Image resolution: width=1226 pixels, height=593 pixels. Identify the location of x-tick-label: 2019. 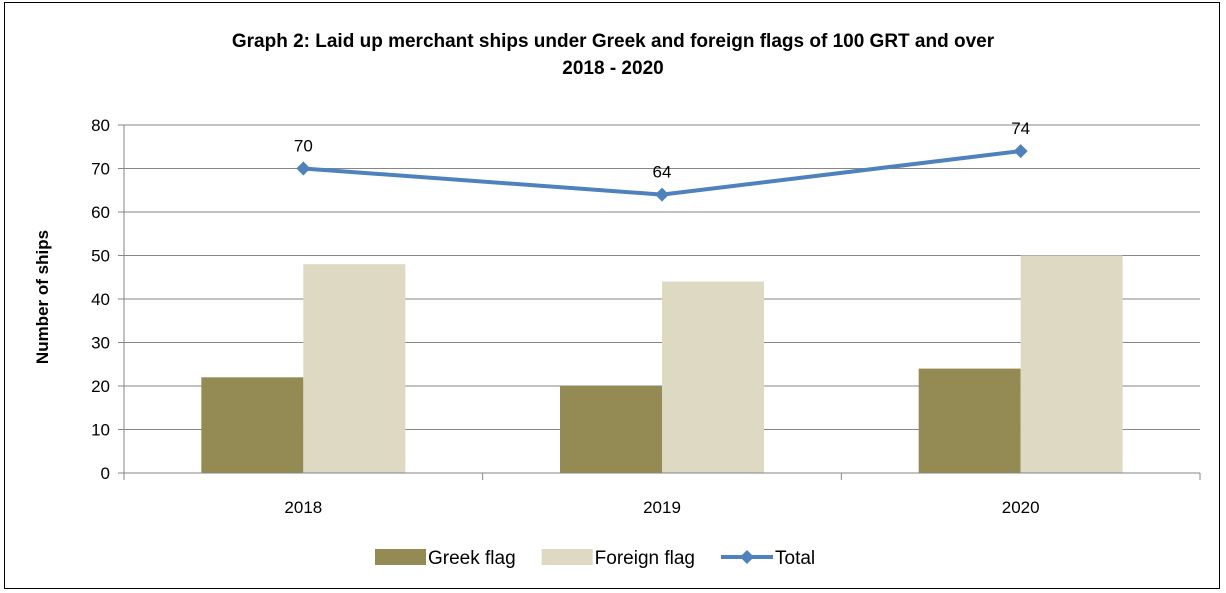
(662, 507).